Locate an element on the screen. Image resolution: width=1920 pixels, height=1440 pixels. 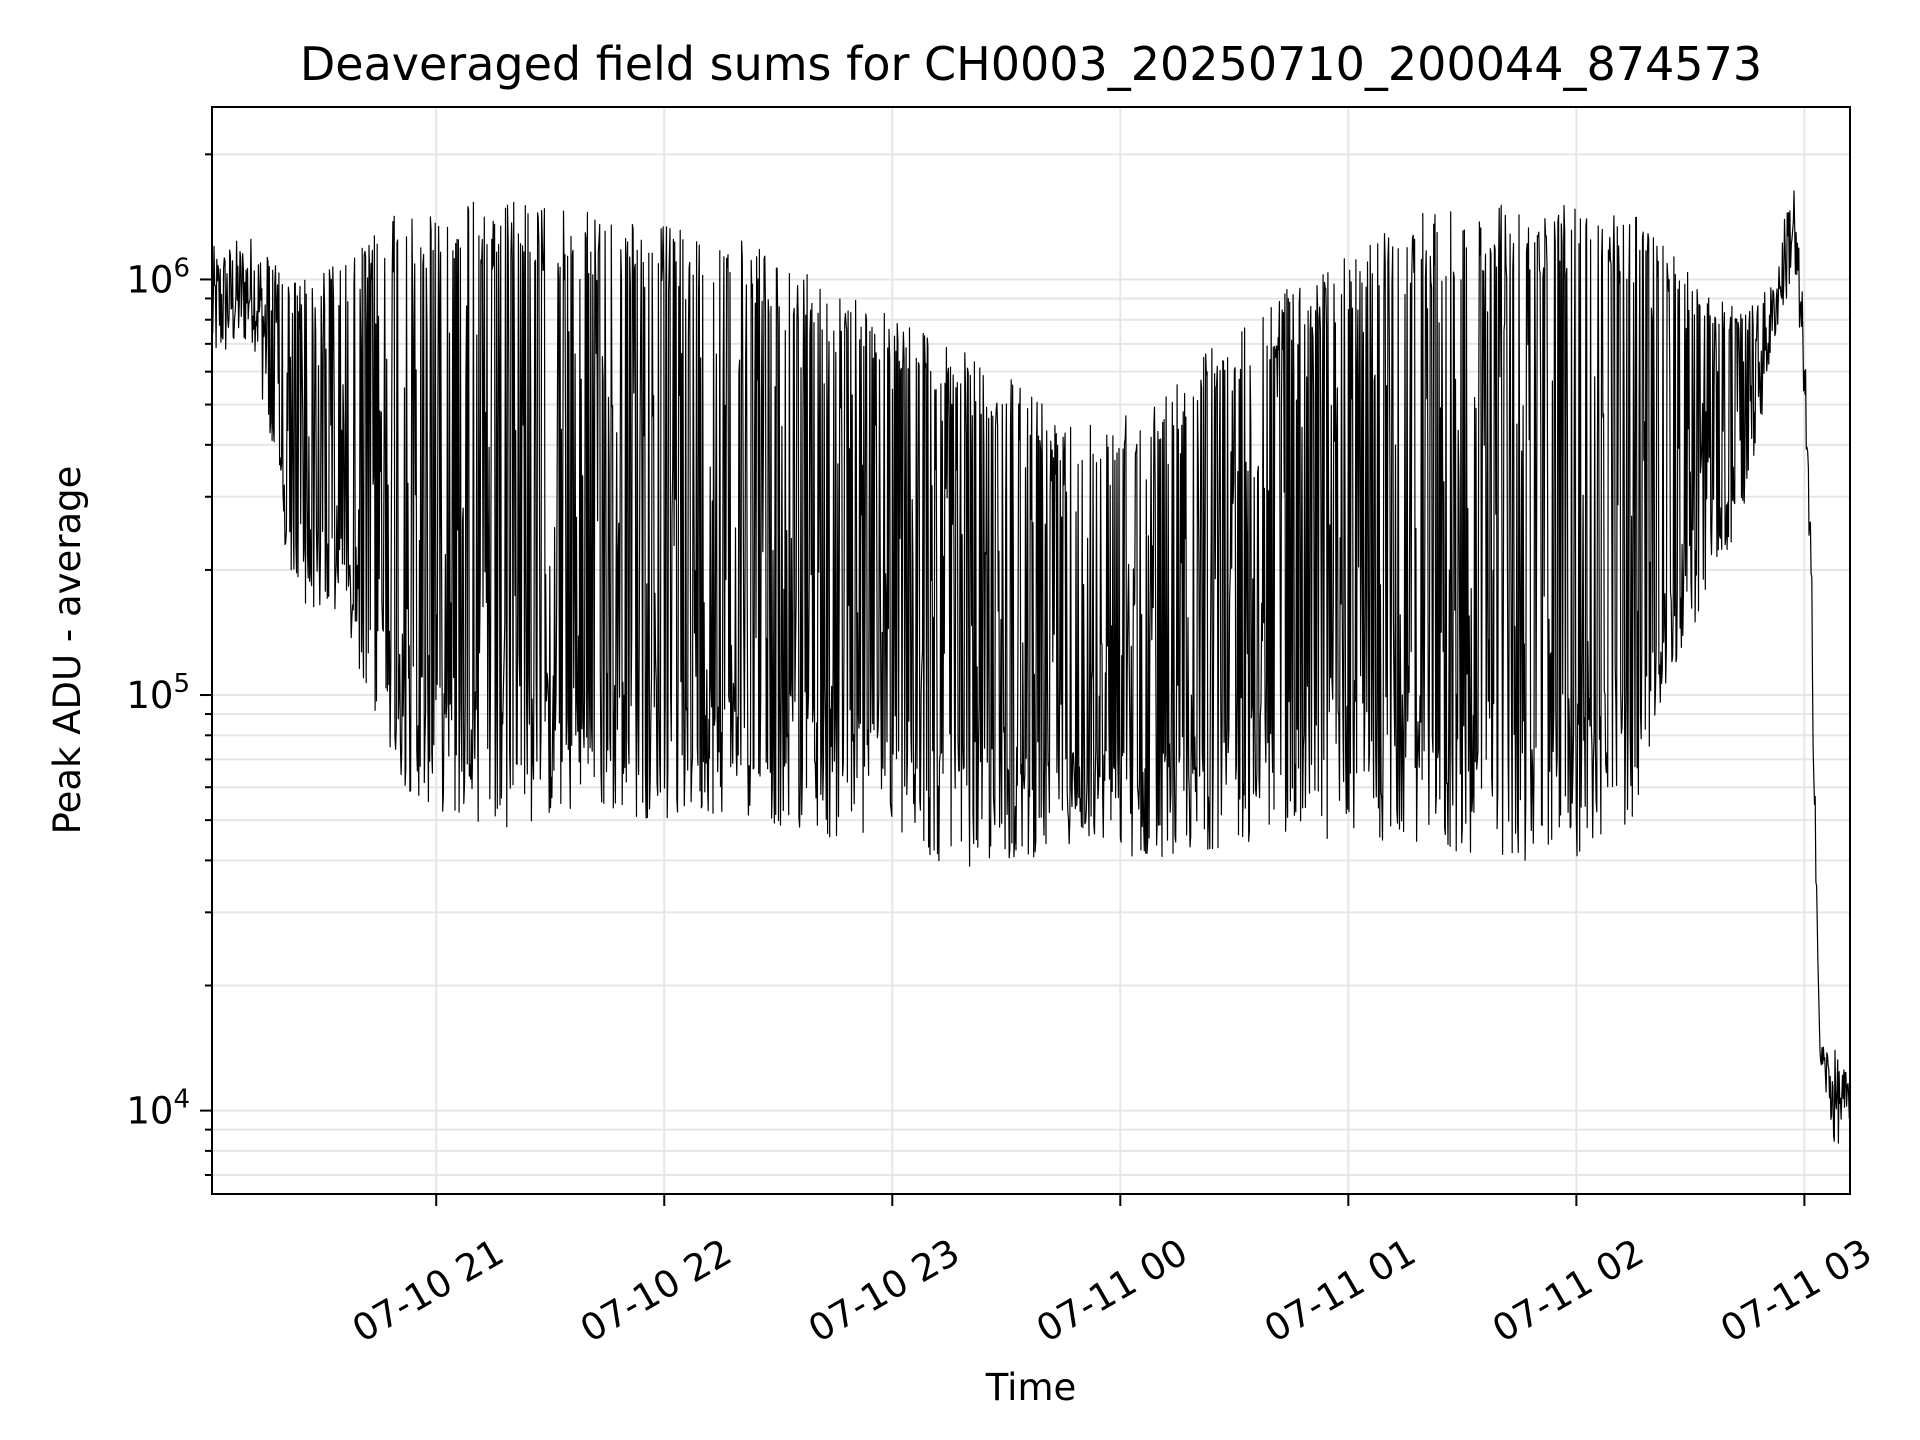
x-tick-label: 07-11 02 is located at coordinates (1568, 1291).